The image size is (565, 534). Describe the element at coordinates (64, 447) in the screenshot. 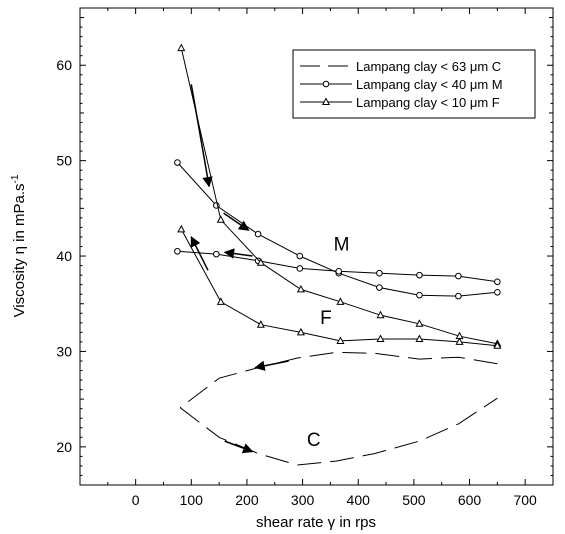

I see `y-tick-label: 20` at that location.